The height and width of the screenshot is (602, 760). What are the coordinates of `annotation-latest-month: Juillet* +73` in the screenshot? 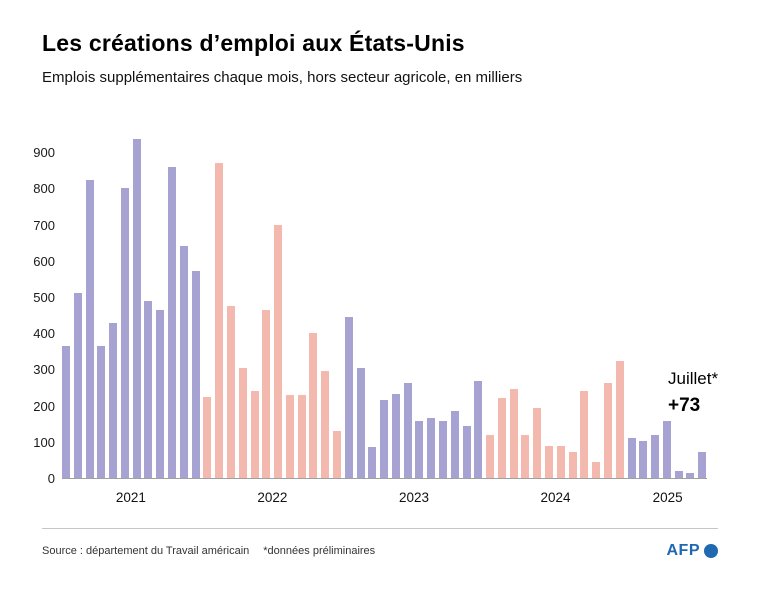 It's located at (693, 393).